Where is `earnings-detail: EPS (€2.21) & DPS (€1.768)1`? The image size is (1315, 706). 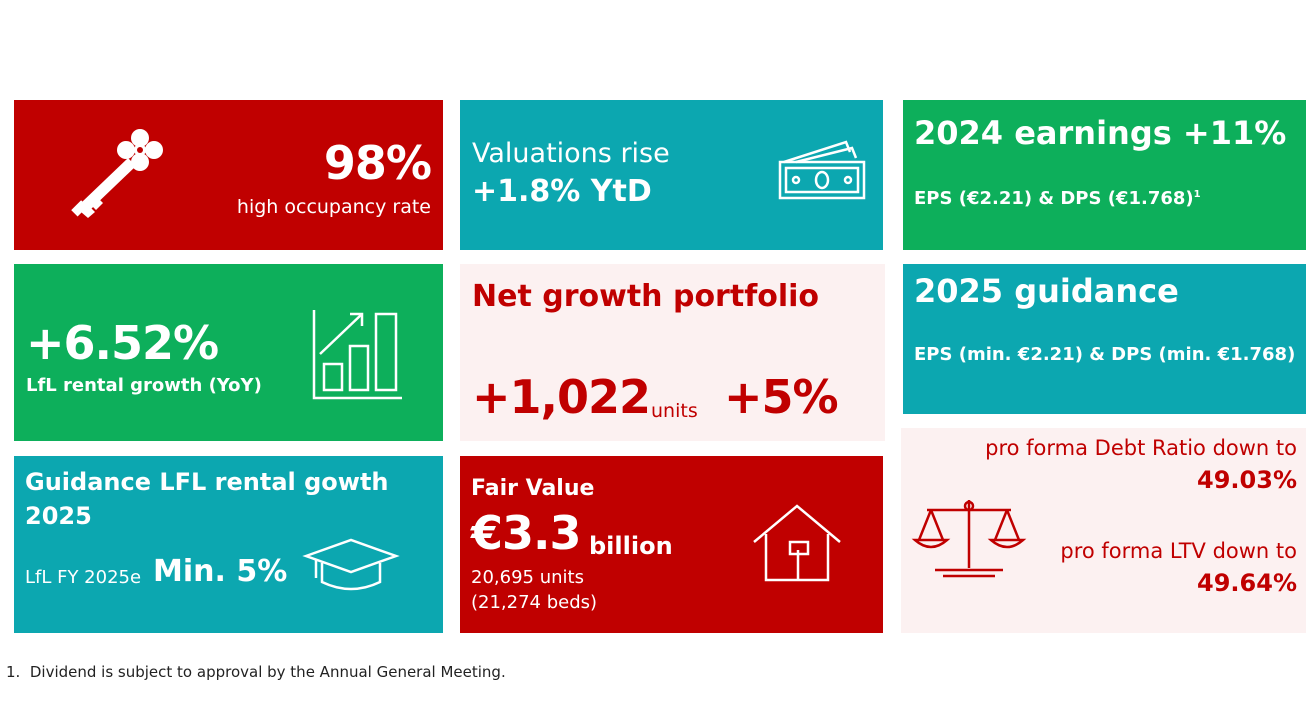
earnings-detail: EPS (€2.21) & DPS (€1.768)1 is located at coordinates (1057, 198).